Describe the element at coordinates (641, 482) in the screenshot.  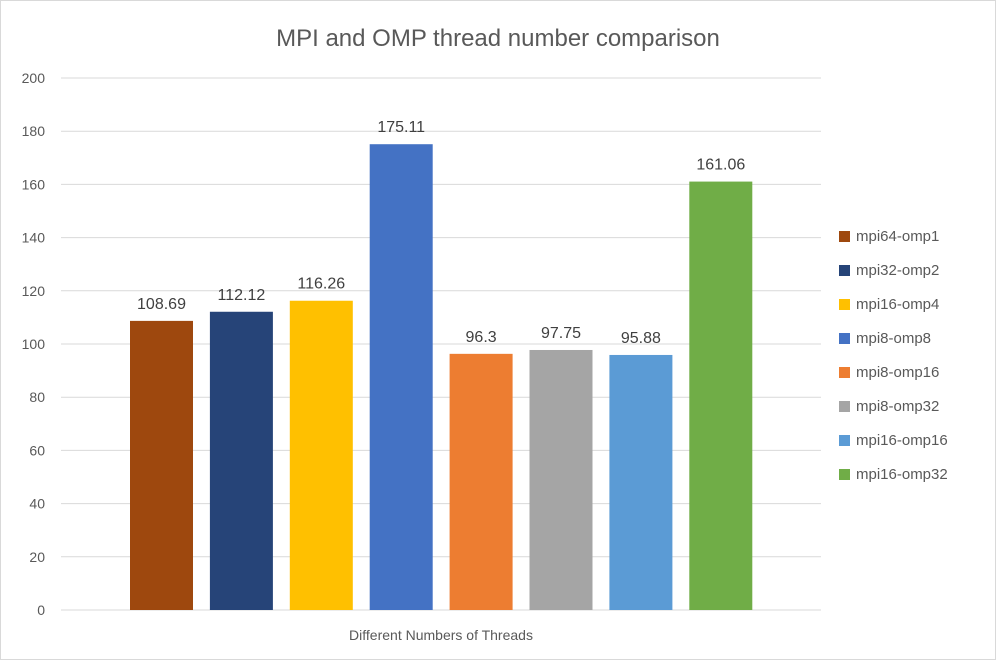
I see `bar-mpi16-omp16` at that location.